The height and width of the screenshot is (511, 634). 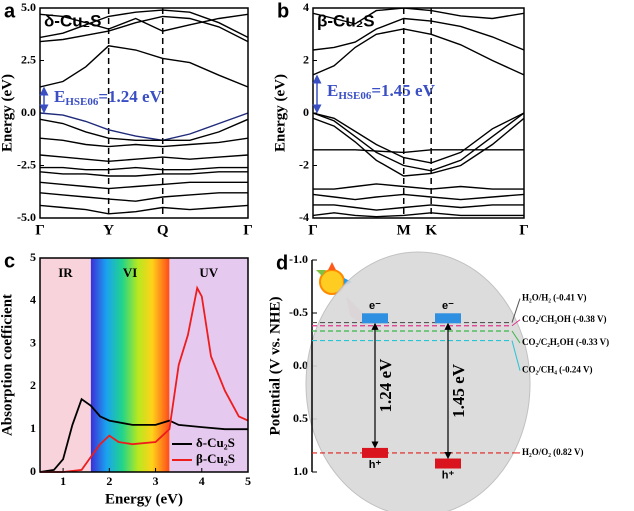 What do you see at coordinates (10, 11) in the screenshot?
I see `panel-letter: a` at bounding box center [10, 11].